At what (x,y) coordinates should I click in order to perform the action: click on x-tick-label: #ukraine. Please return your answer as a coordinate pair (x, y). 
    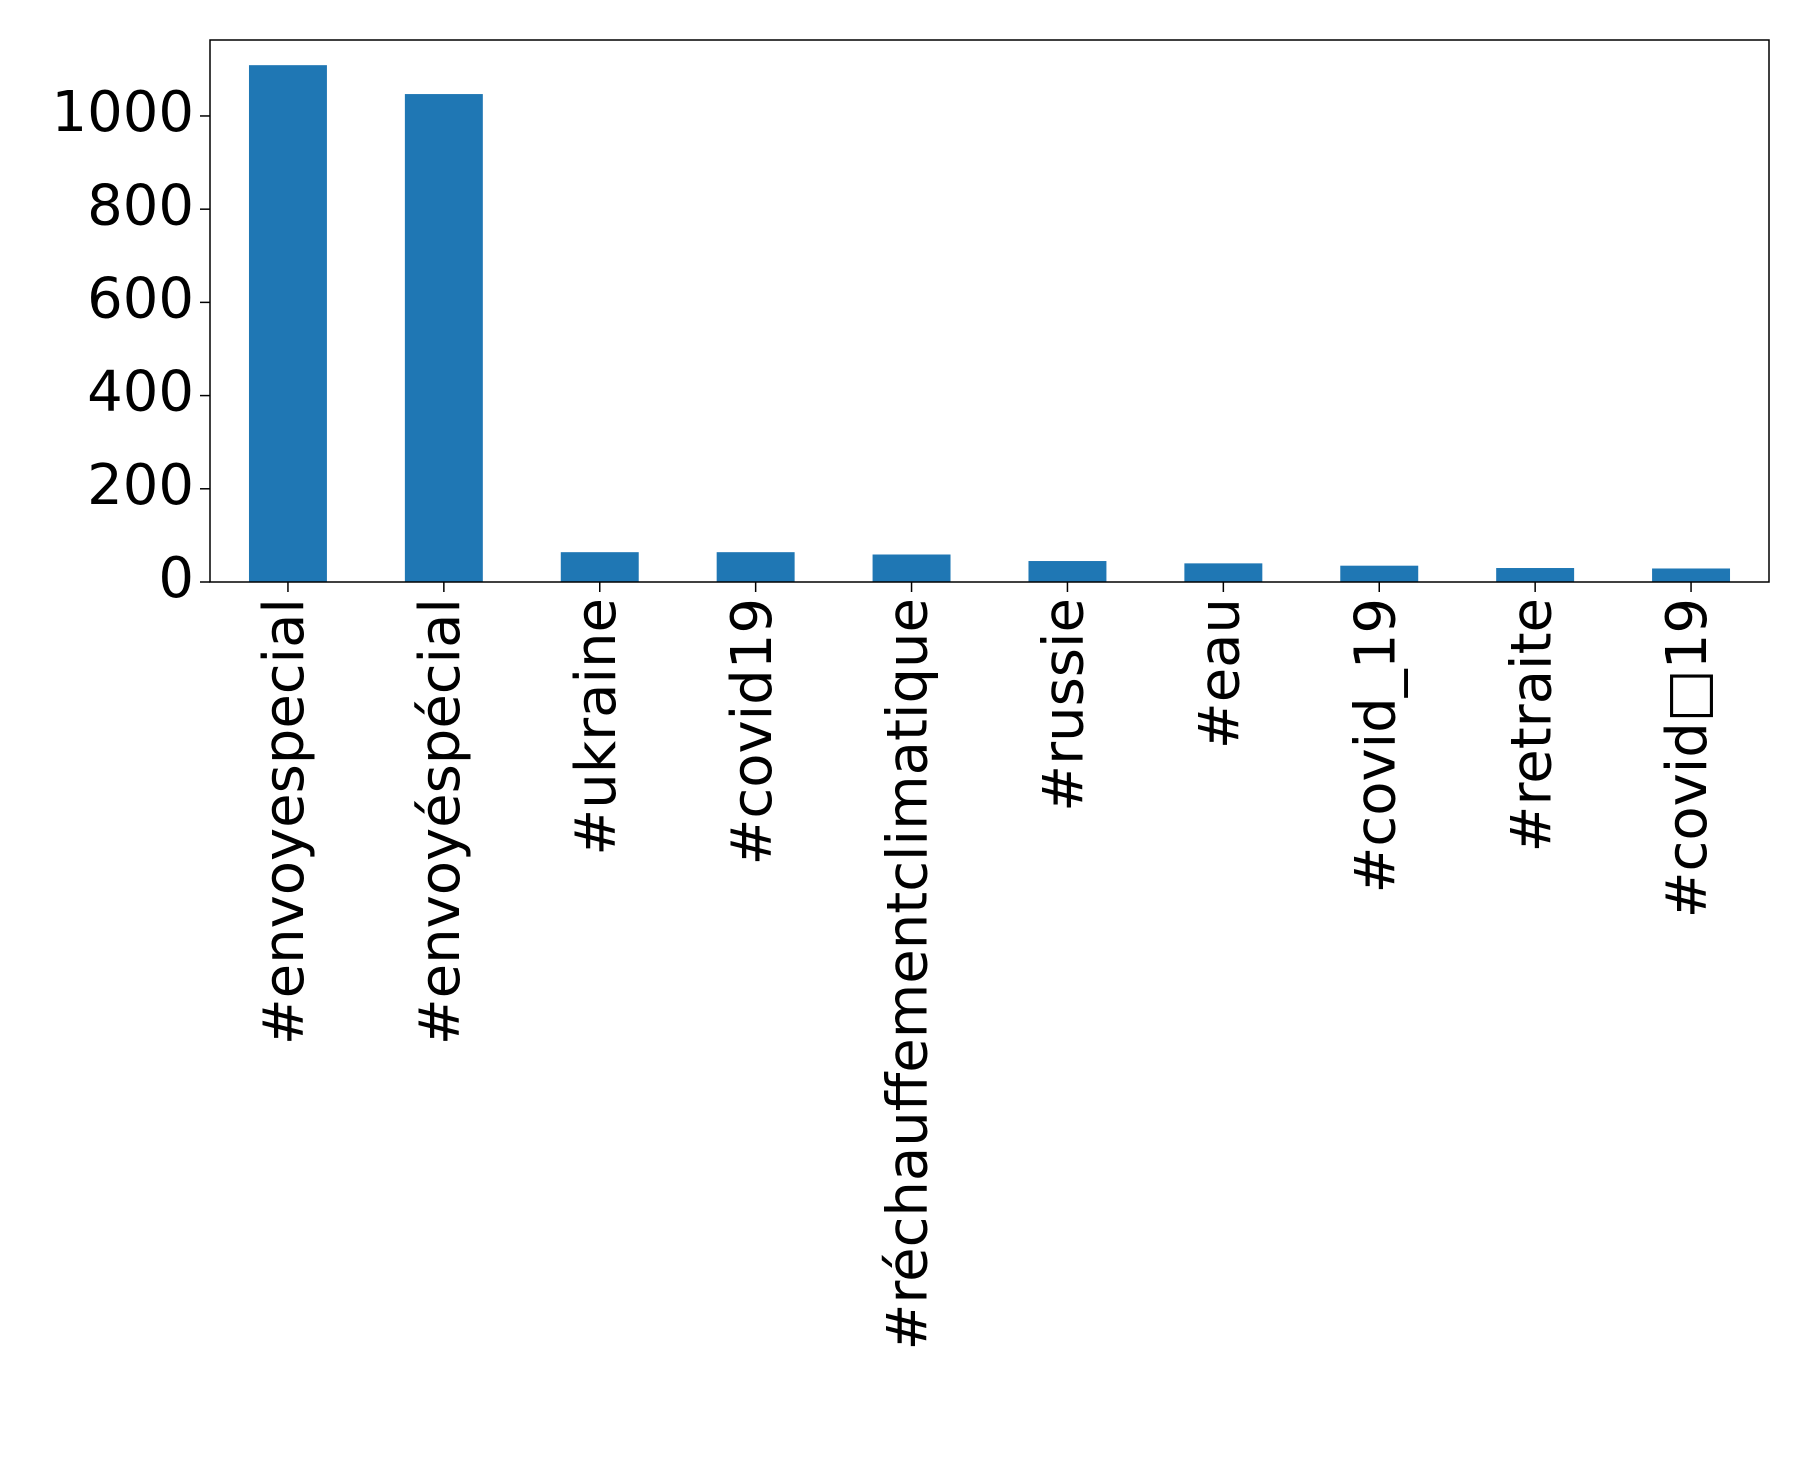
    Looking at the image, I should click on (596, 727).